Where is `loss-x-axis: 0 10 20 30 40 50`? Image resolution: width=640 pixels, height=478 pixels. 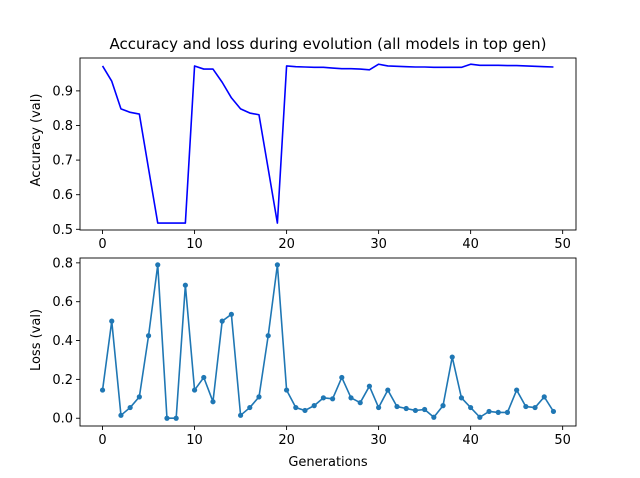
loss-x-axis: 0 10 20 30 40 50 is located at coordinates (334, 437).